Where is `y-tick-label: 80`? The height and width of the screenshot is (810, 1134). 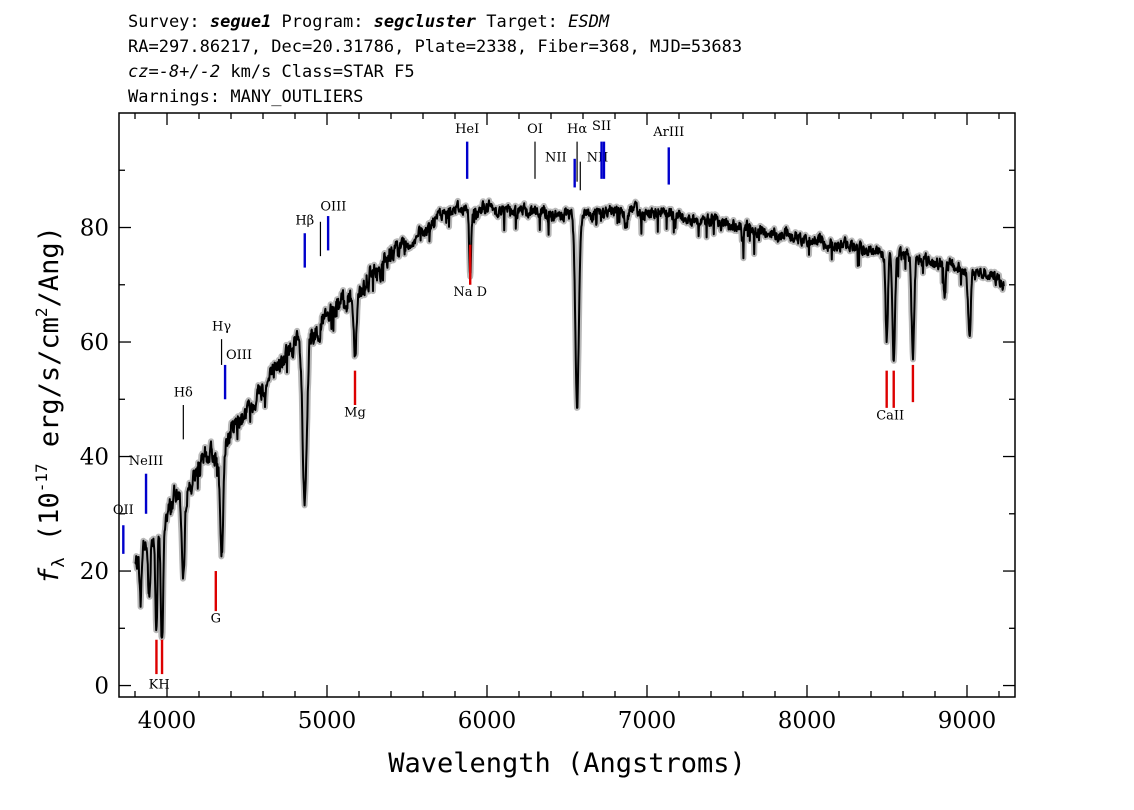 y-tick-label: 80 is located at coordinates (94, 229).